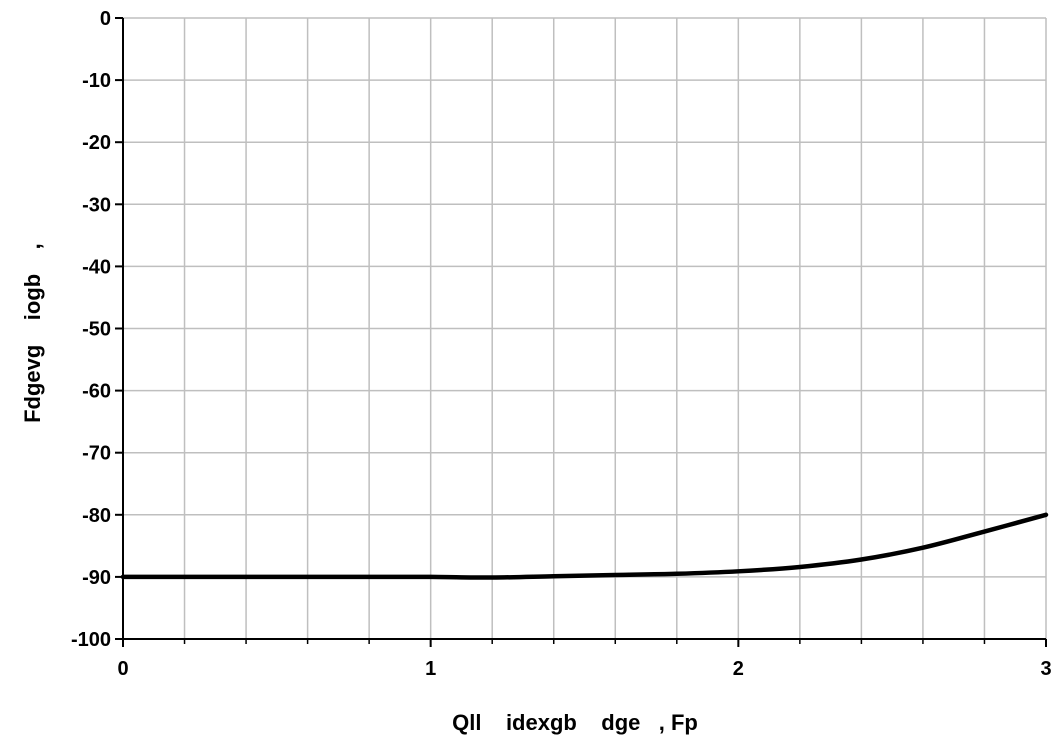 Image resolution: width=1058 pixels, height=742 pixels. What do you see at coordinates (430, 669) in the screenshot?
I see `x-tick-label: 1` at bounding box center [430, 669].